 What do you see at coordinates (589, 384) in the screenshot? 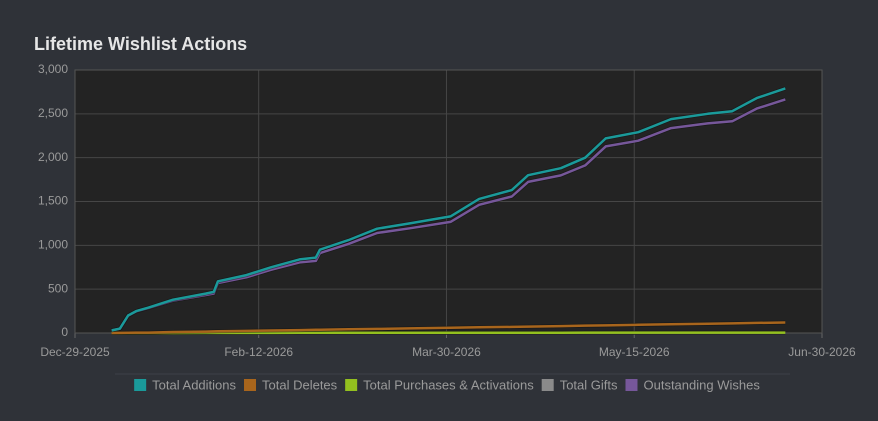
I see `legend-label: Total Gifts` at bounding box center [589, 384].